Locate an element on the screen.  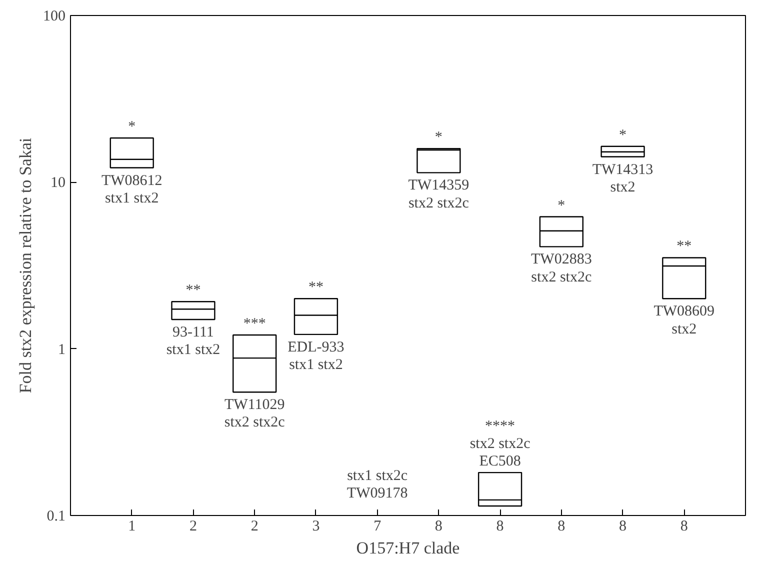
annotation: TW11029 stx2 stx2c is located at coordinates (255, 414).